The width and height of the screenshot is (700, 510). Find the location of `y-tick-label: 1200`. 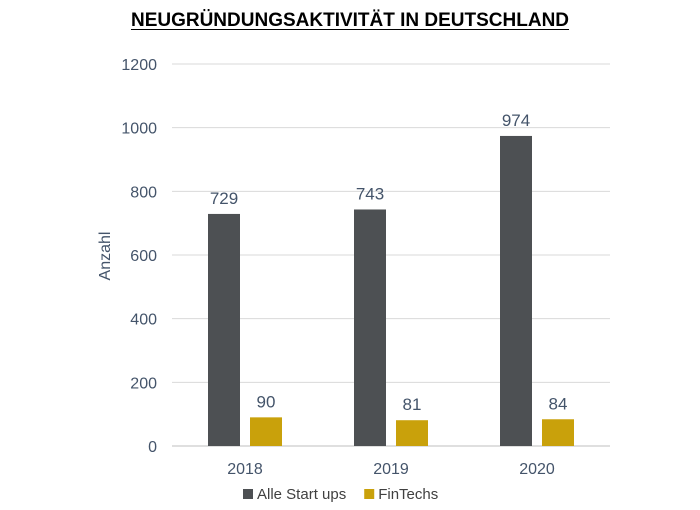

y-tick-label: 1200 is located at coordinates (139, 65).